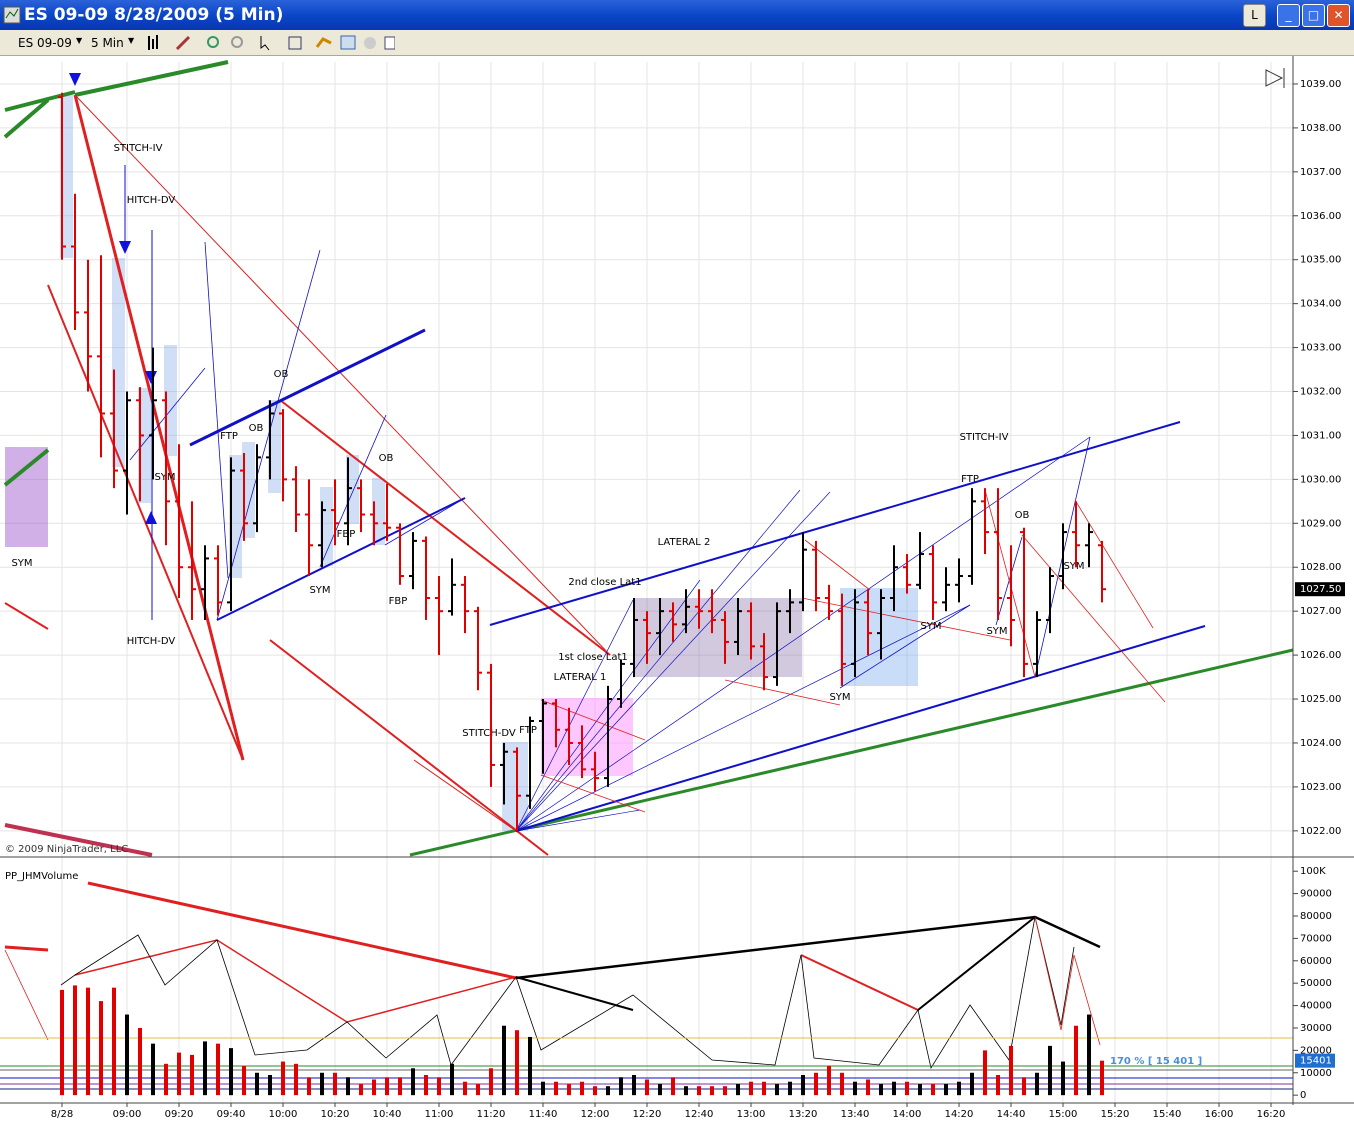  What do you see at coordinates (1316, 1028) in the screenshot?
I see `y-tick-label: 30000` at bounding box center [1316, 1028].